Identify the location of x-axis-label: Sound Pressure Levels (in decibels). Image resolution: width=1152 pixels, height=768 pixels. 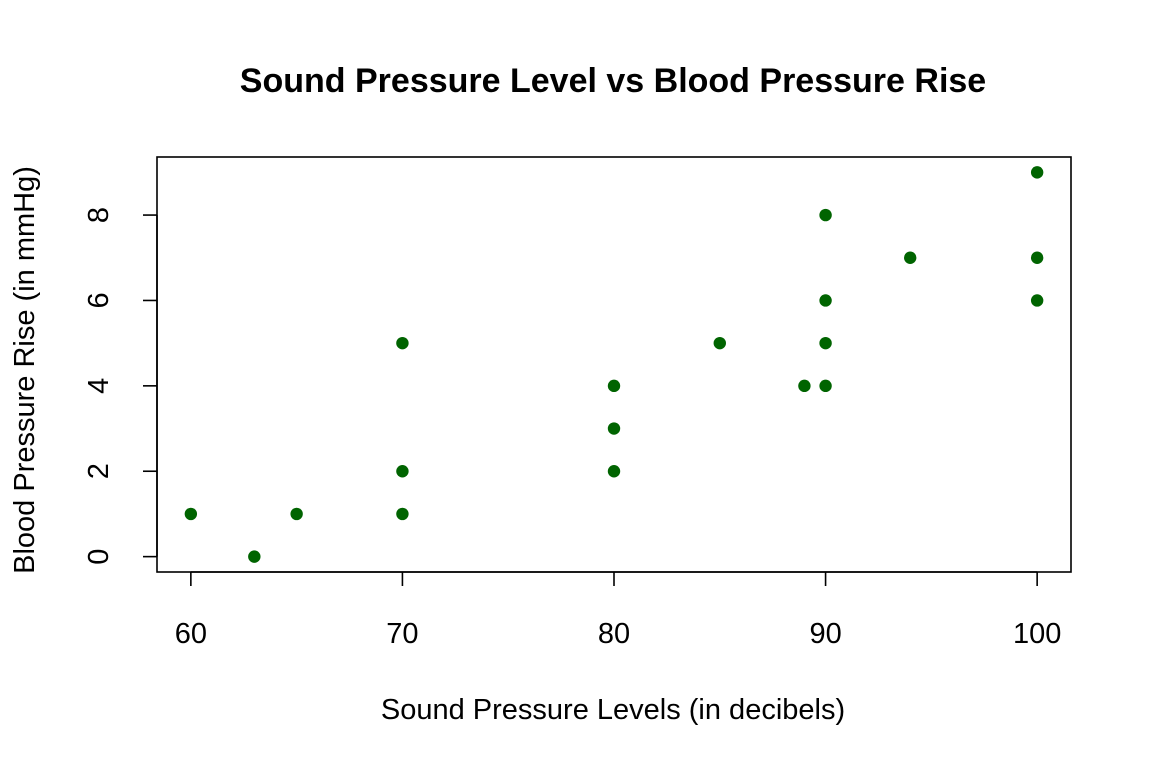
(613, 710).